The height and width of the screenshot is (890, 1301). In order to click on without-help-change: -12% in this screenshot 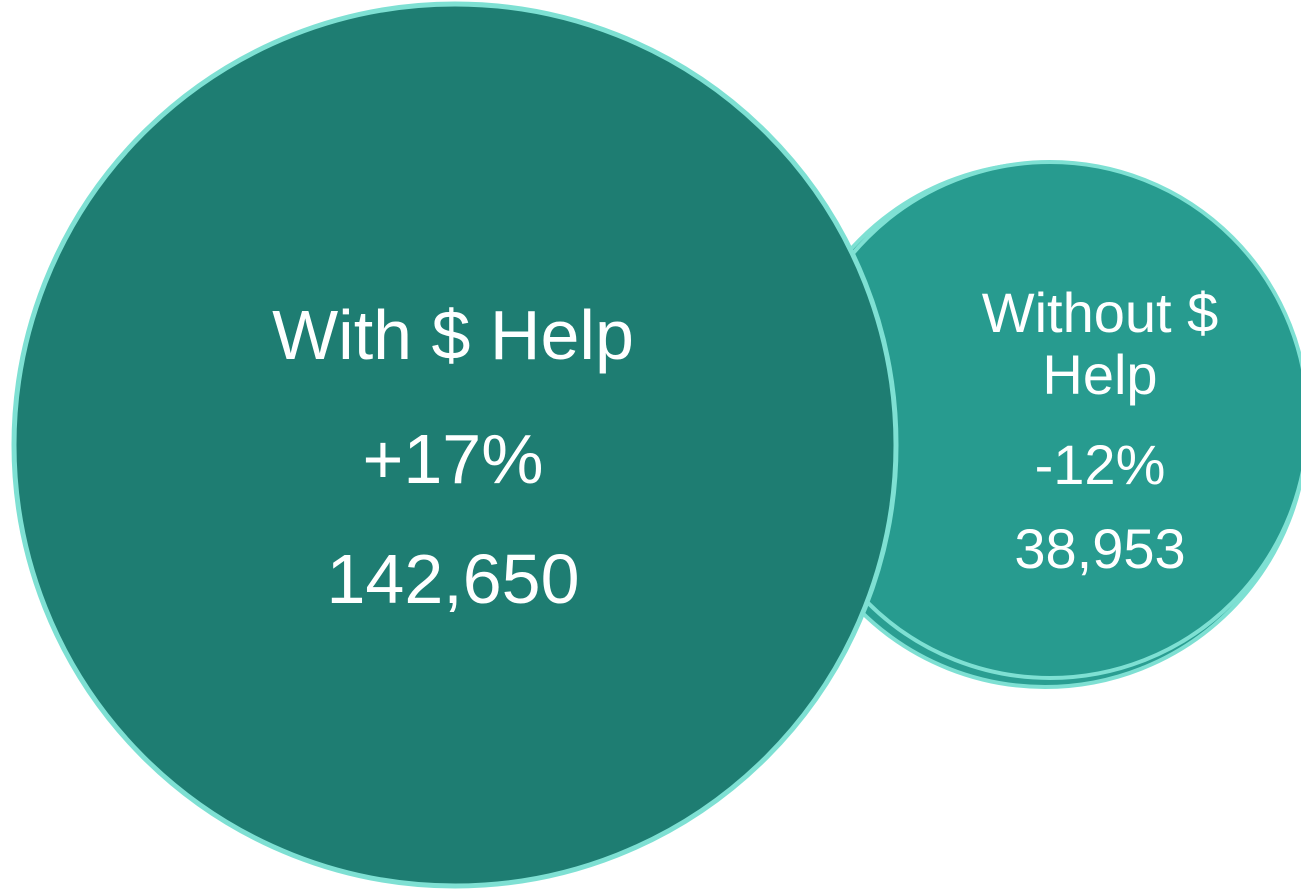, I will do `click(1100, 464)`.